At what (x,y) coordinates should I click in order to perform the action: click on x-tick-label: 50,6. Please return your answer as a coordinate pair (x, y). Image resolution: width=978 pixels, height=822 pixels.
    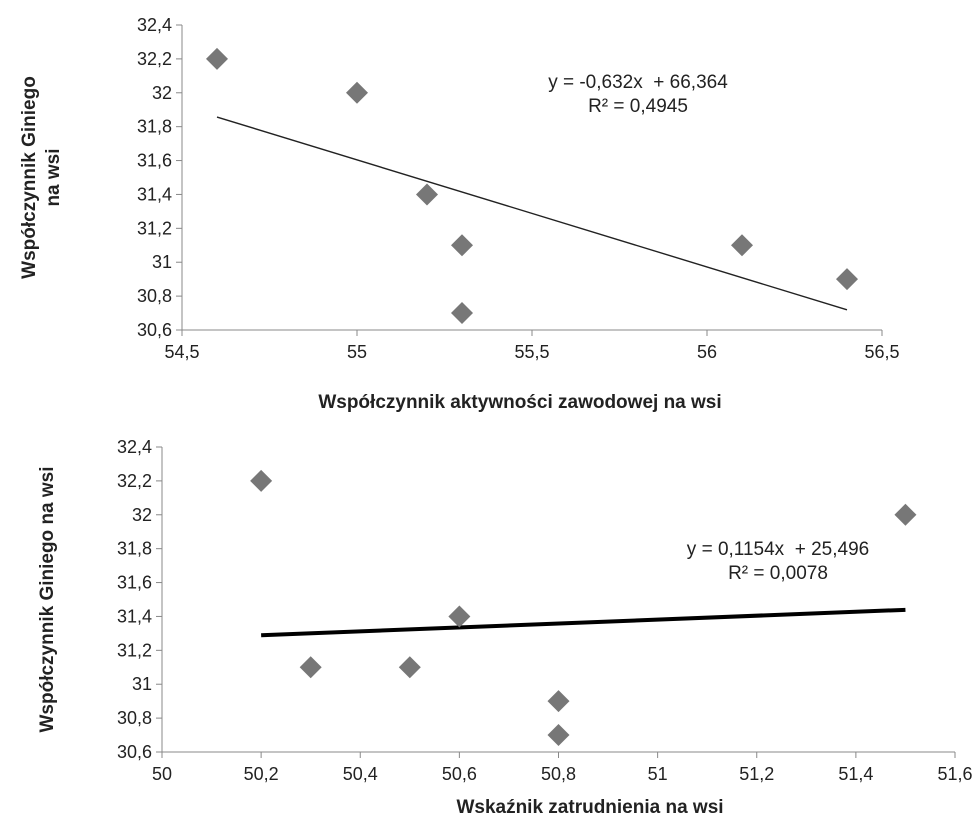
    Looking at the image, I should click on (459, 774).